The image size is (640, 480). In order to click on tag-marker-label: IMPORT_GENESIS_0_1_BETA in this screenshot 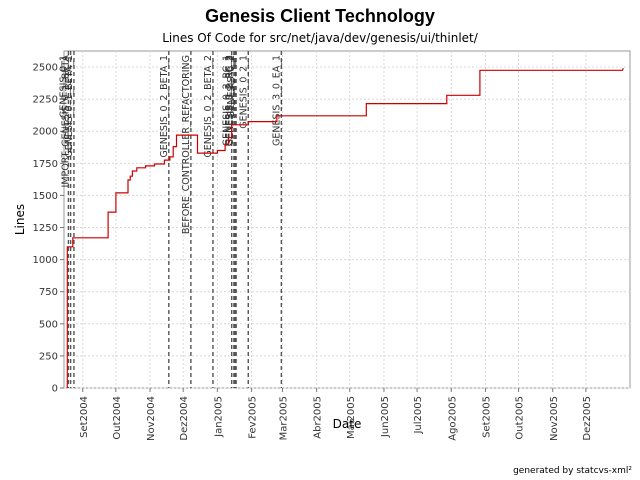, I will do `click(66, 121)`.